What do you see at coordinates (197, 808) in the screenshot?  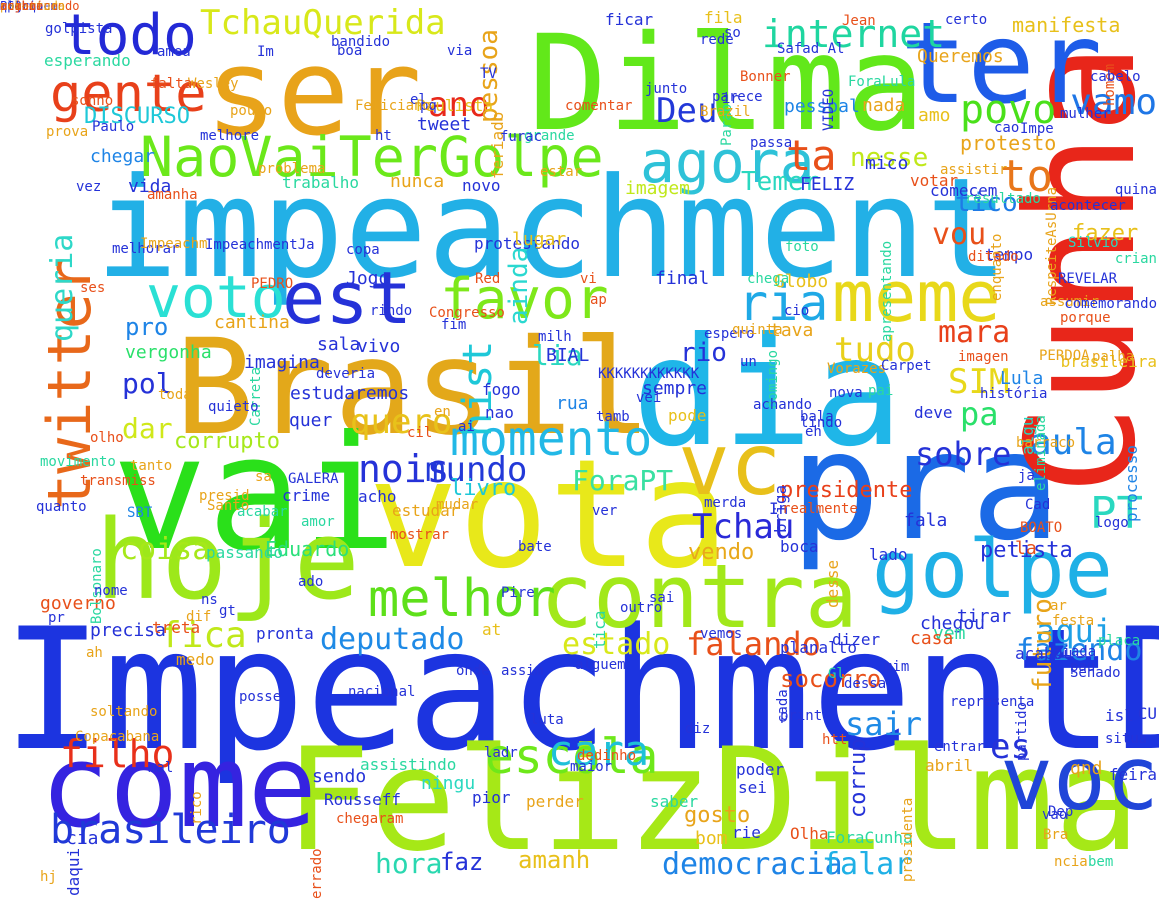 I see `cloud-word: rico` at bounding box center [197, 808].